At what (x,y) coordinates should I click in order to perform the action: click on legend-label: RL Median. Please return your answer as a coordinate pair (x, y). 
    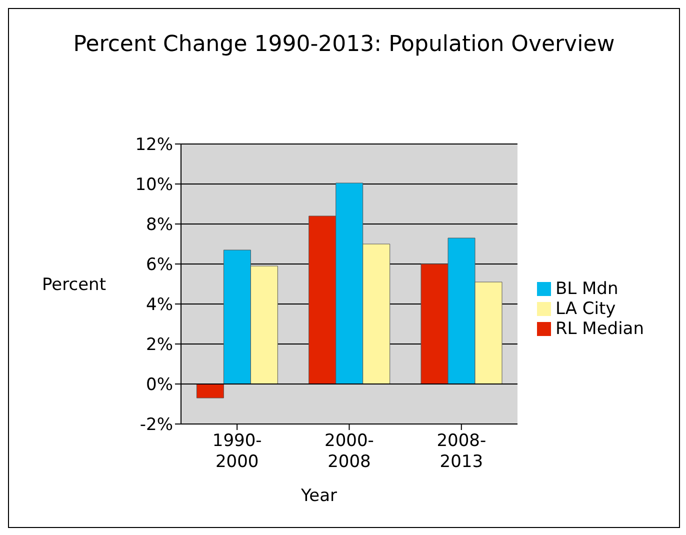
    Looking at the image, I should click on (599, 329).